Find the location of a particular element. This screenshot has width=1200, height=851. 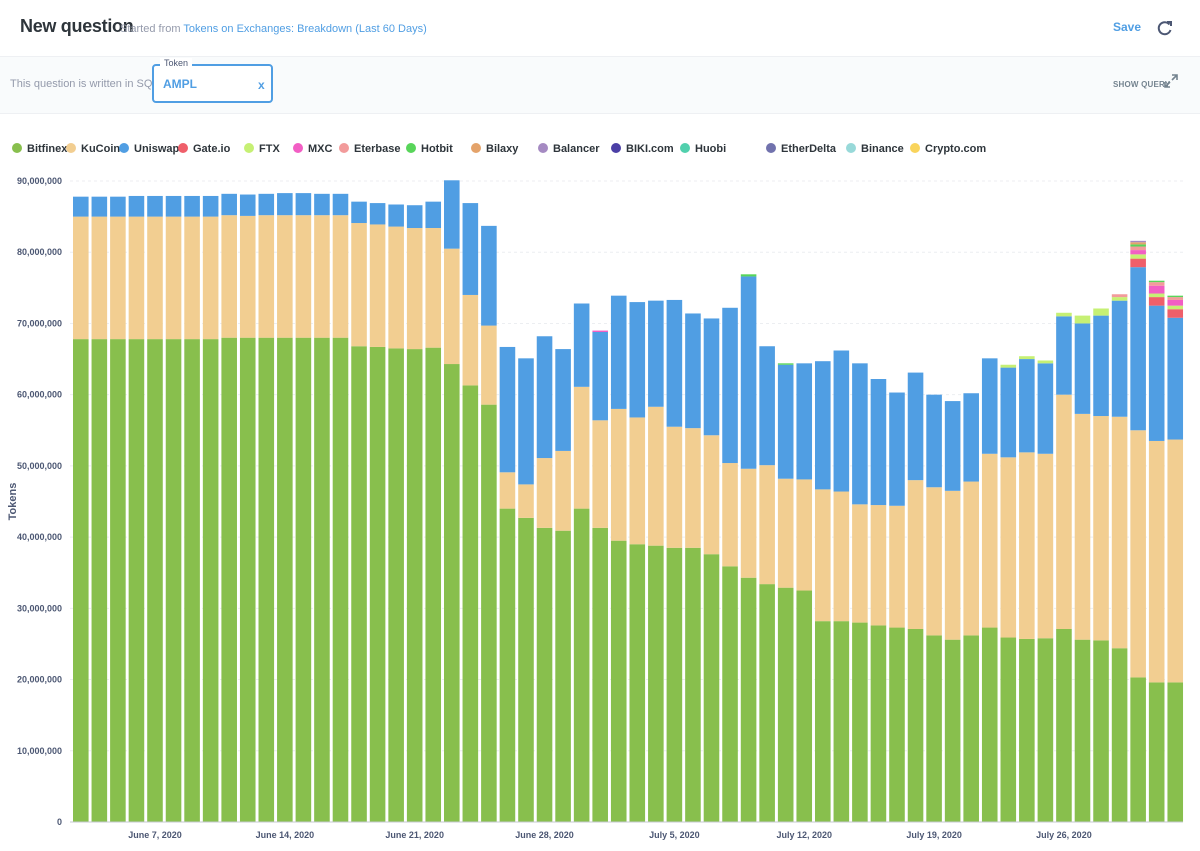

y-axis-label: Tokens is located at coordinates (13, 502).